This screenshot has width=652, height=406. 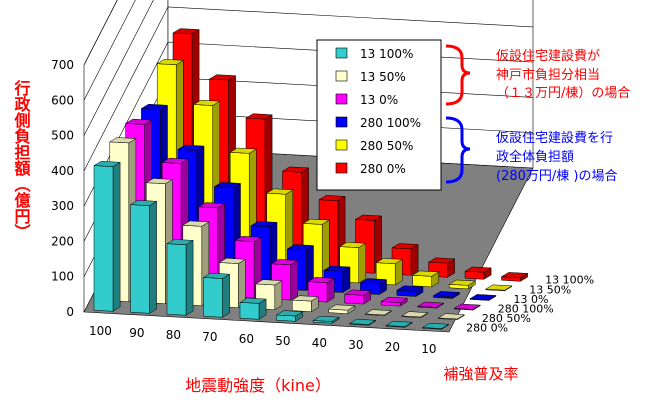 What do you see at coordinates (379, 100) in the screenshot?
I see `legend-label: 13 0%` at bounding box center [379, 100].